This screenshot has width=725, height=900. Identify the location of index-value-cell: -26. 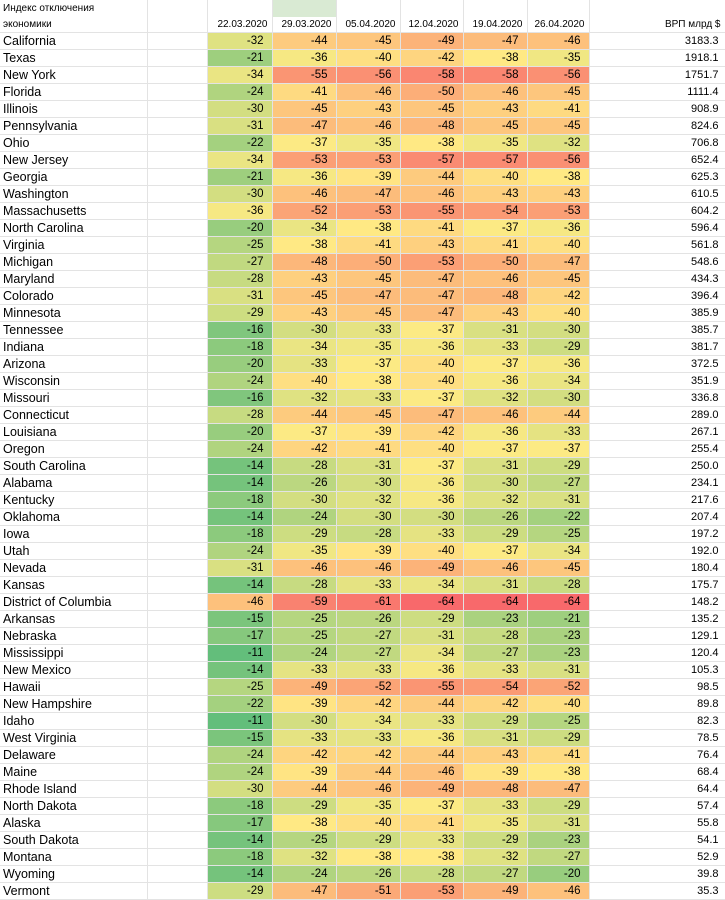
(495, 517).